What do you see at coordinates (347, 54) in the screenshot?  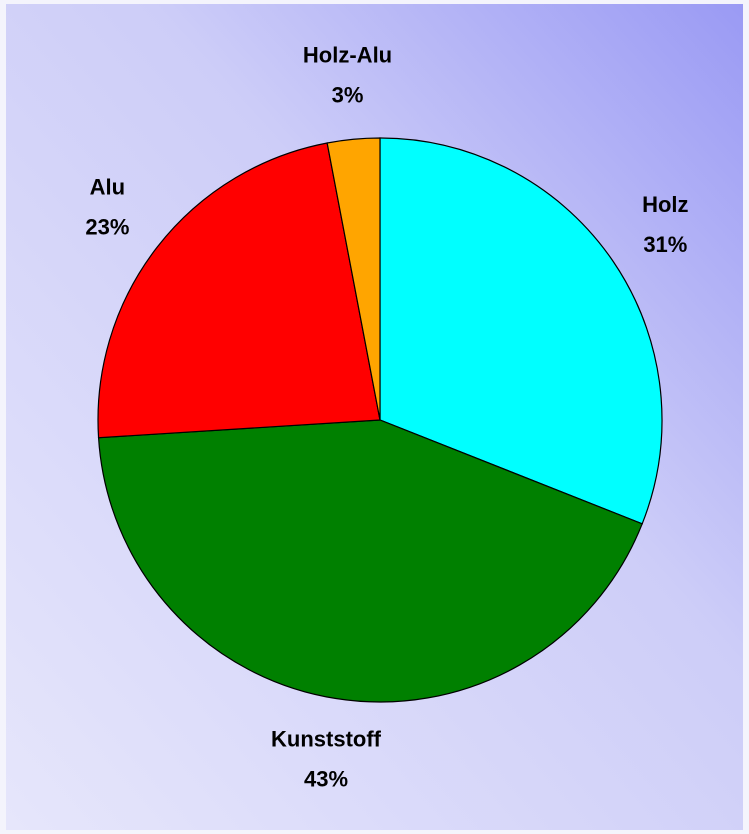 I see `slice-label: Holz-Alu` at bounding box center [347, 54].